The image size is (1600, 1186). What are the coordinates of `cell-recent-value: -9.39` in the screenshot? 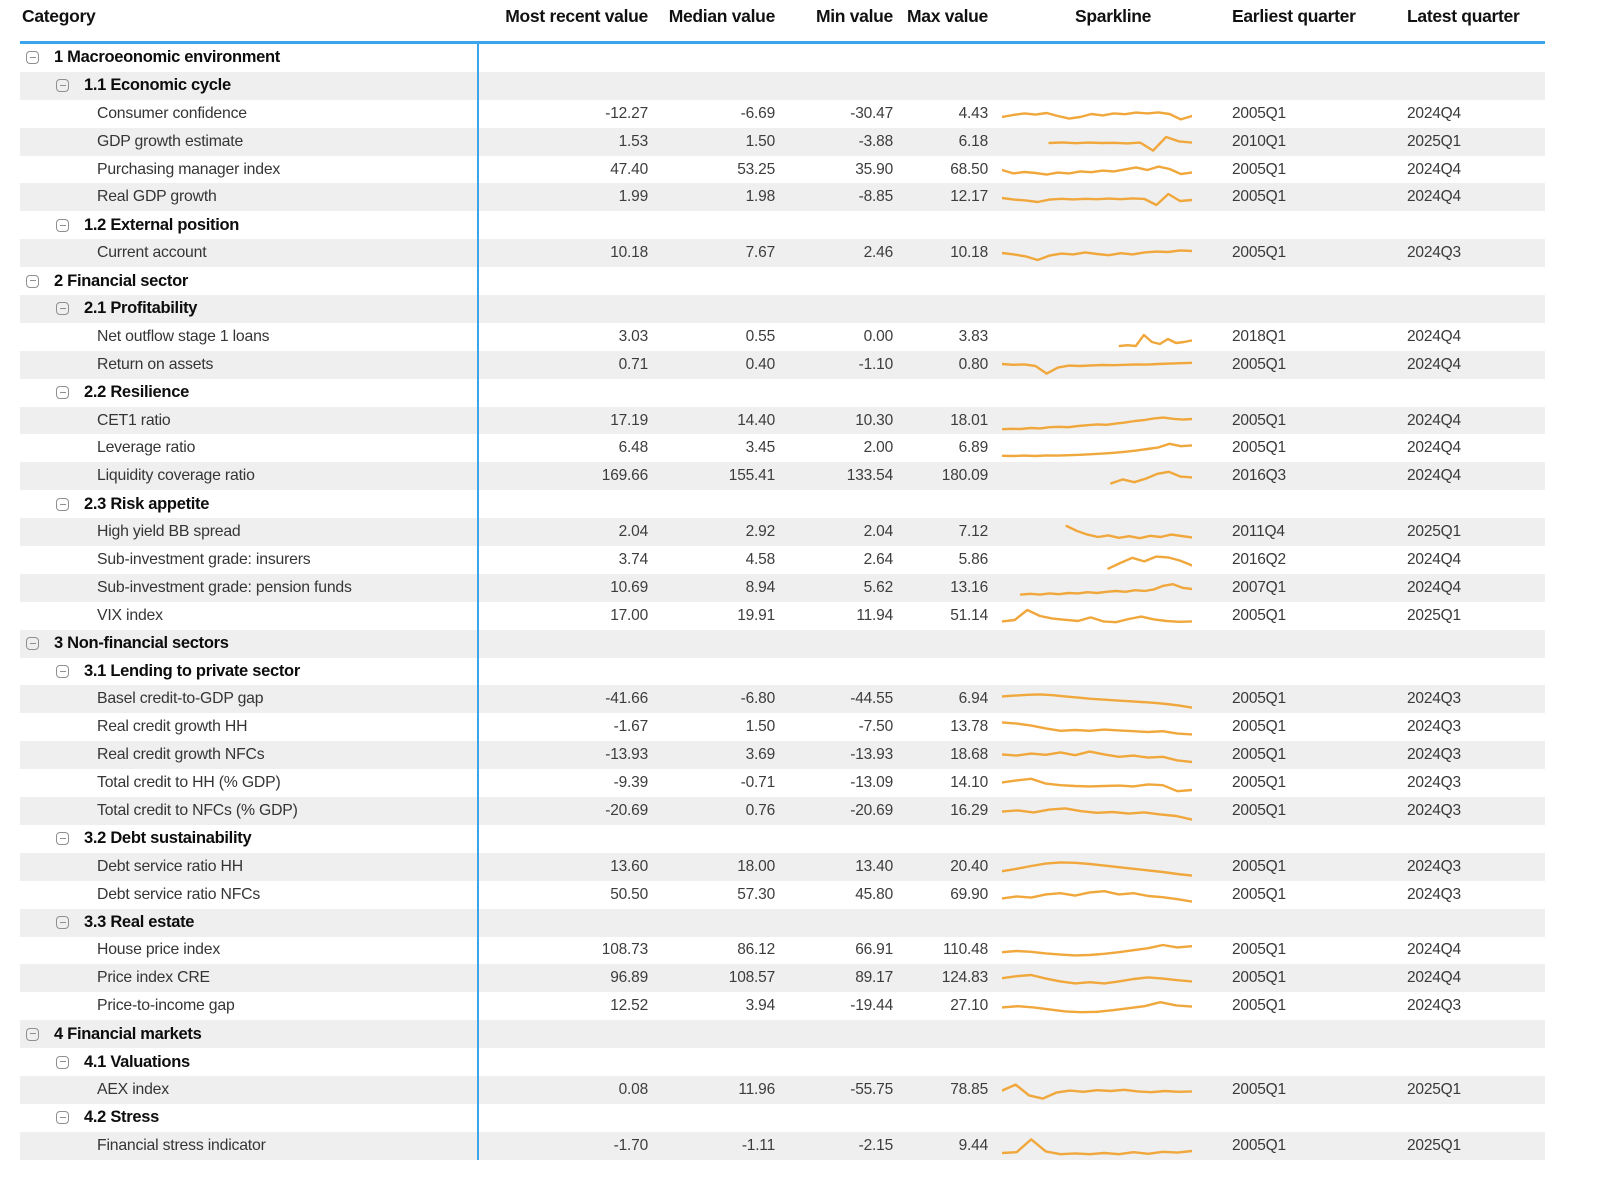 It's located at (631, 783).